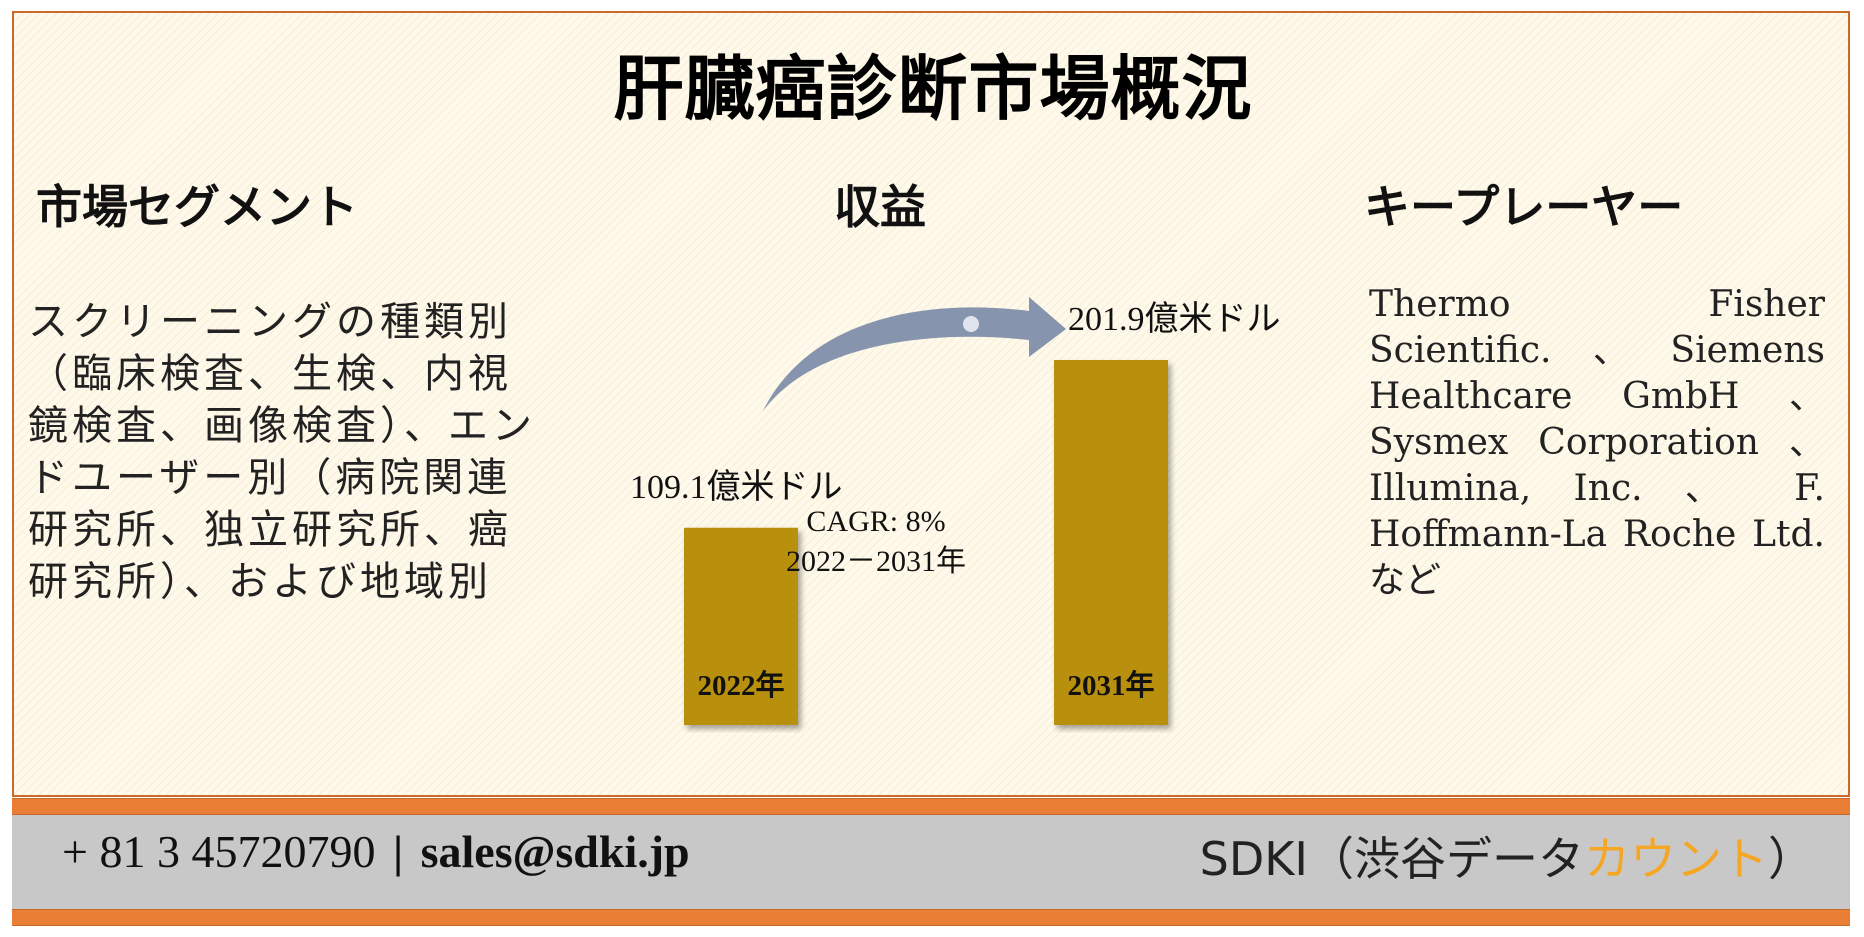 This screenshot has width=1864, height=937. Describe the element at coordinates (931, 917) in the screenshot. I see `footer-bottom-stripe` at that location.